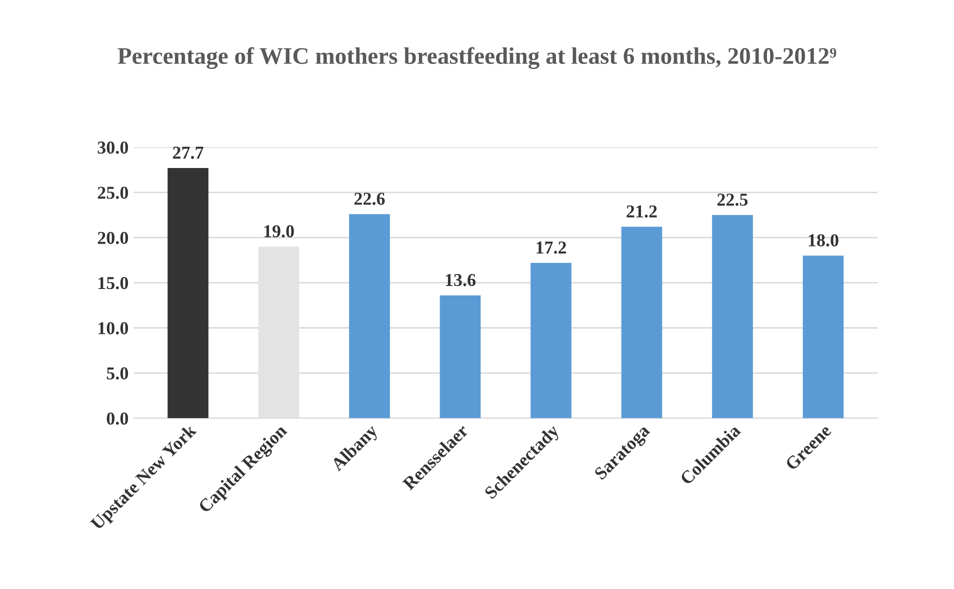  What do you see at coordinates (641, 211) in the screenshot?
I see `data-label: 21.2` at bounding box center [641, 211].